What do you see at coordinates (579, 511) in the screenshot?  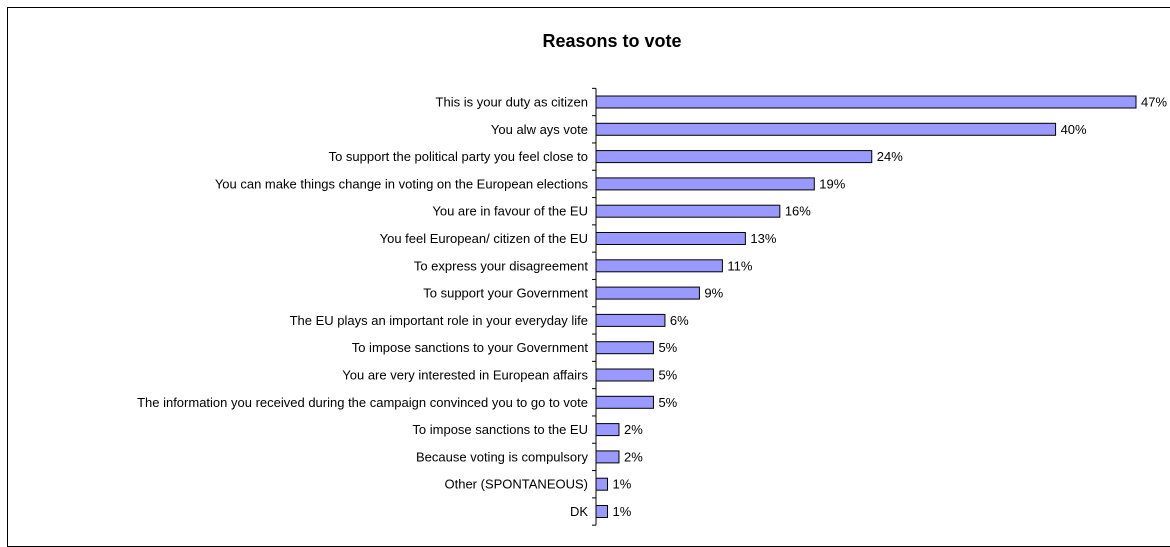 I see `category-label: DK` at bounding box center [579, 511].